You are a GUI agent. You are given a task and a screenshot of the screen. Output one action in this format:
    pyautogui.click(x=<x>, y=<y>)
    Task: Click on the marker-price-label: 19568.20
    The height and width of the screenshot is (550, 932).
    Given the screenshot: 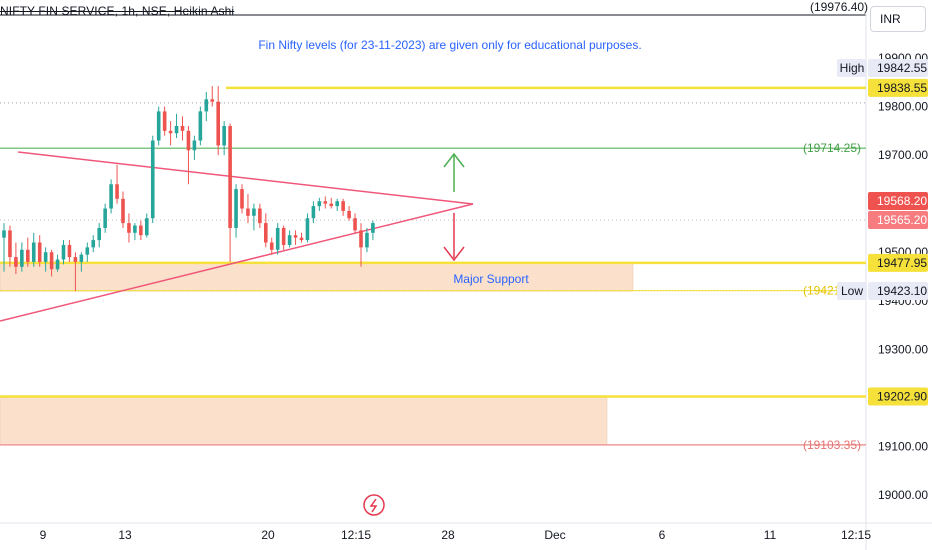 What is the action you would take?
    pyautogui.click(x=902, y=201)
    